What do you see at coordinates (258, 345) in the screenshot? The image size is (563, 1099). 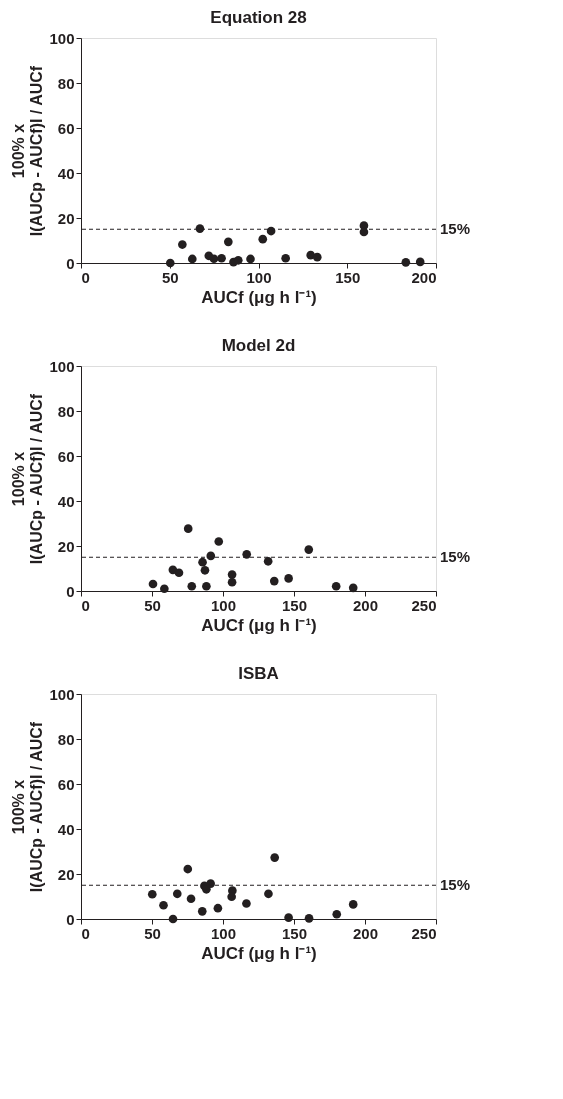 I see `chart-title: Model 2d` at bounding box center [258, 345].